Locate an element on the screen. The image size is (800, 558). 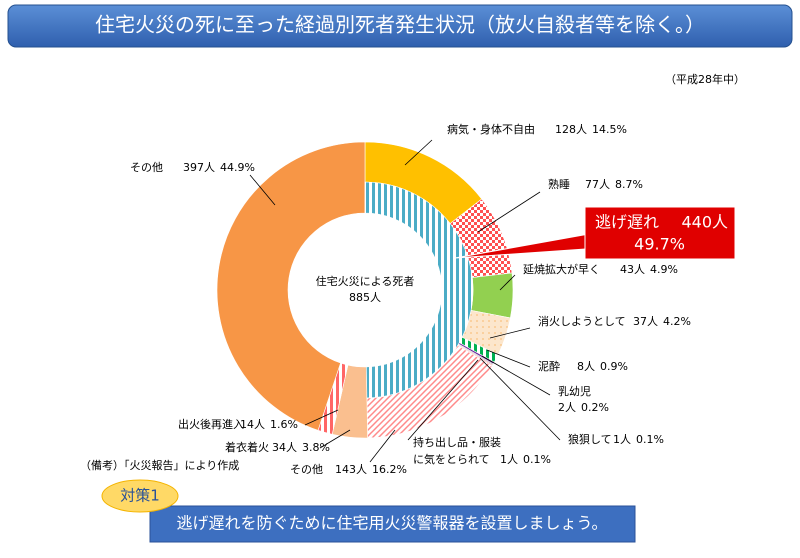
title: 住宅火災の死に至った経過別死者発生状況（放火自殺者等を除く。） is located at coordinates (400, 25).